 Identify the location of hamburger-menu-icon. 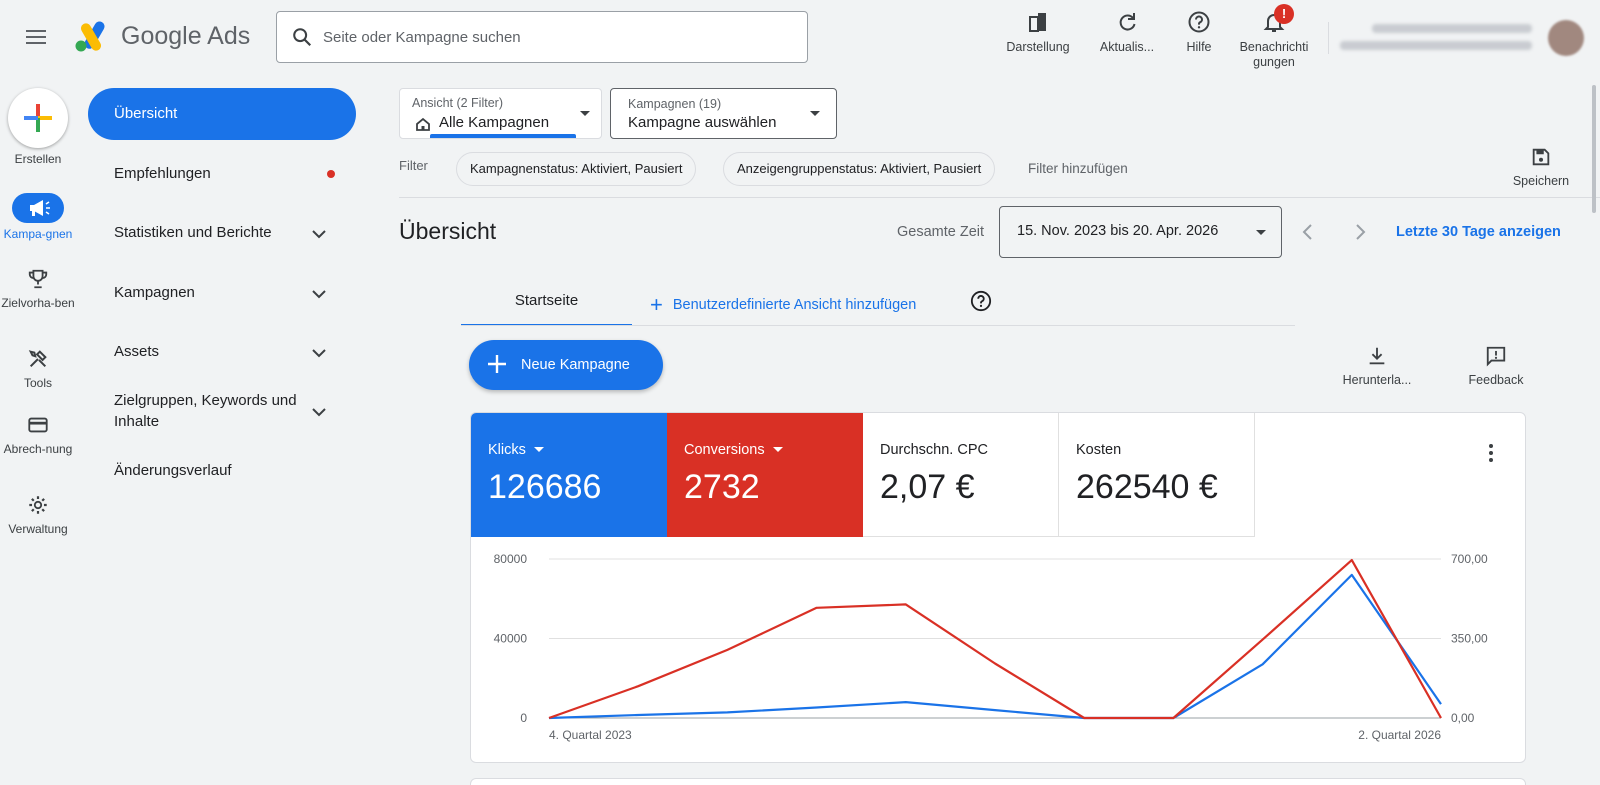
(36, 37).